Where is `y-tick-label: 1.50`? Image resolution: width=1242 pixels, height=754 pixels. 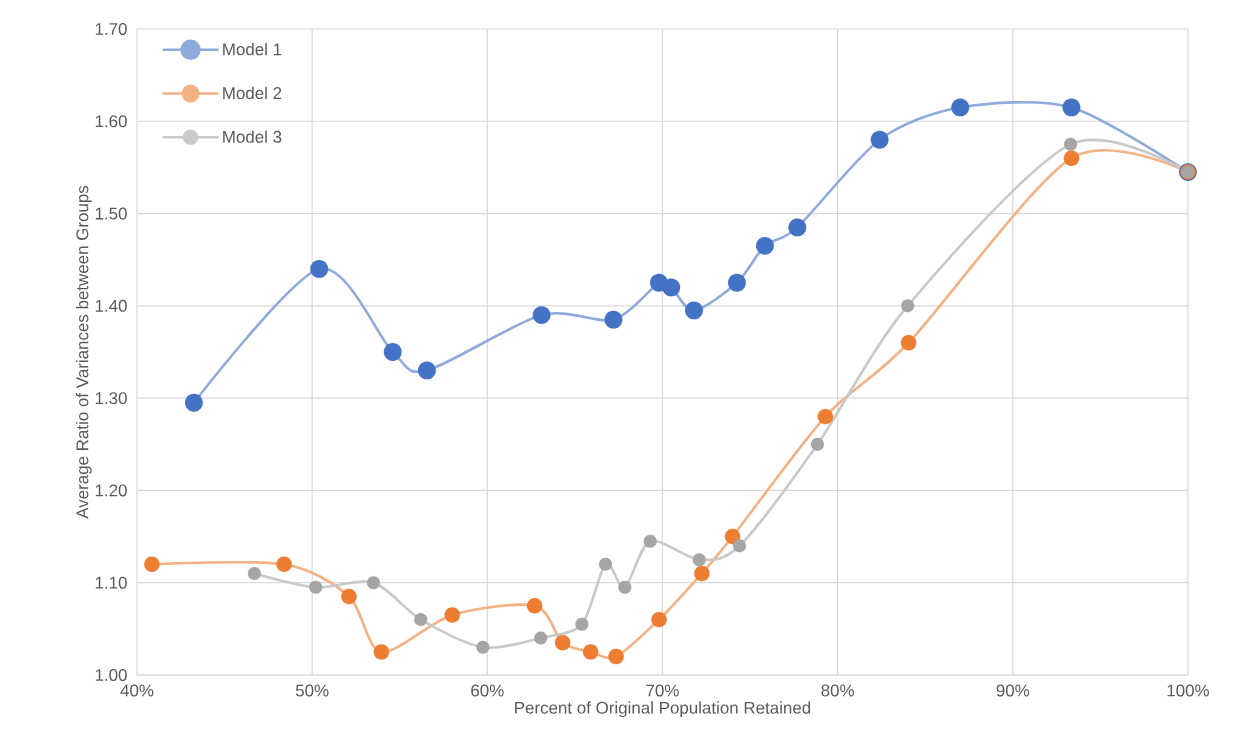
y-tick-label: 1.50 is located at coordinates (111, 213).